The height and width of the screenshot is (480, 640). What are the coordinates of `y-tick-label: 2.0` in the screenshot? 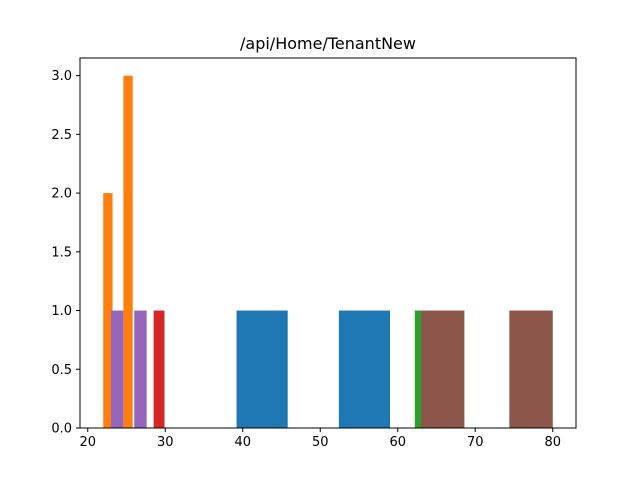 It's located at (61, 194).